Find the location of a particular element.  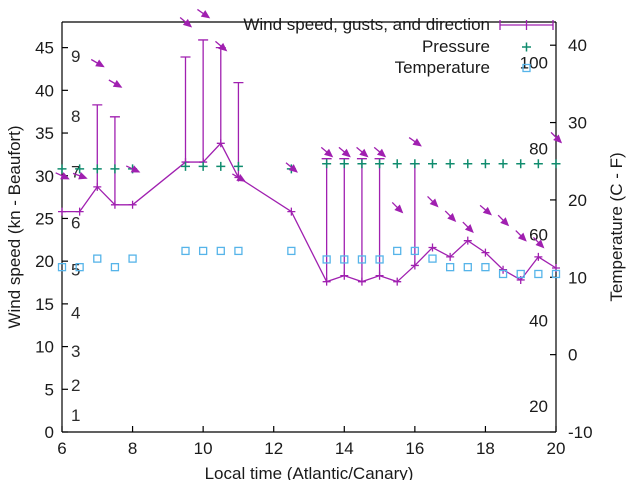

y-axis-title-left: Wind speed (kn - Beaufort) is located at coordinates (14, 226).